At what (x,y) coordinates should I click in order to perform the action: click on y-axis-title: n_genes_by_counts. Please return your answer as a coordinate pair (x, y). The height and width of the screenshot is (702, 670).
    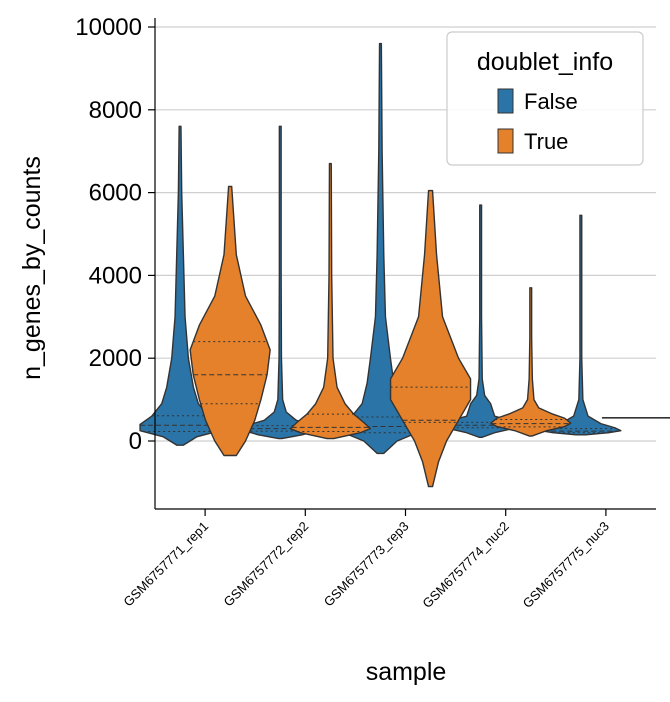
    Looking at the image, I should click on (32, 268).